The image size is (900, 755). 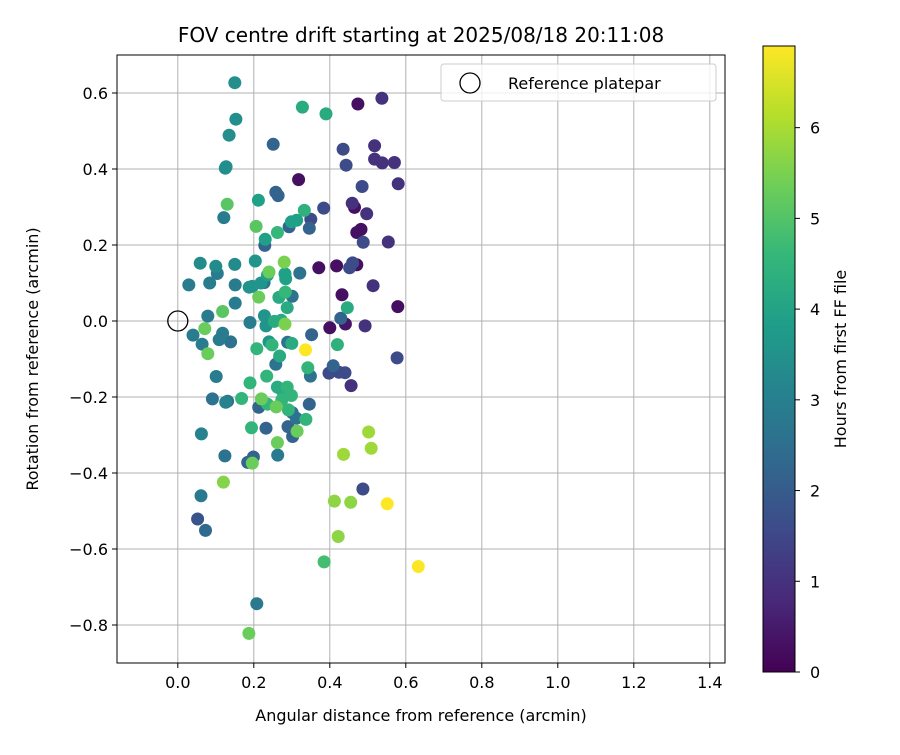 I want to click on colorbar-tick-label: 6, so click(x=815, y=128).